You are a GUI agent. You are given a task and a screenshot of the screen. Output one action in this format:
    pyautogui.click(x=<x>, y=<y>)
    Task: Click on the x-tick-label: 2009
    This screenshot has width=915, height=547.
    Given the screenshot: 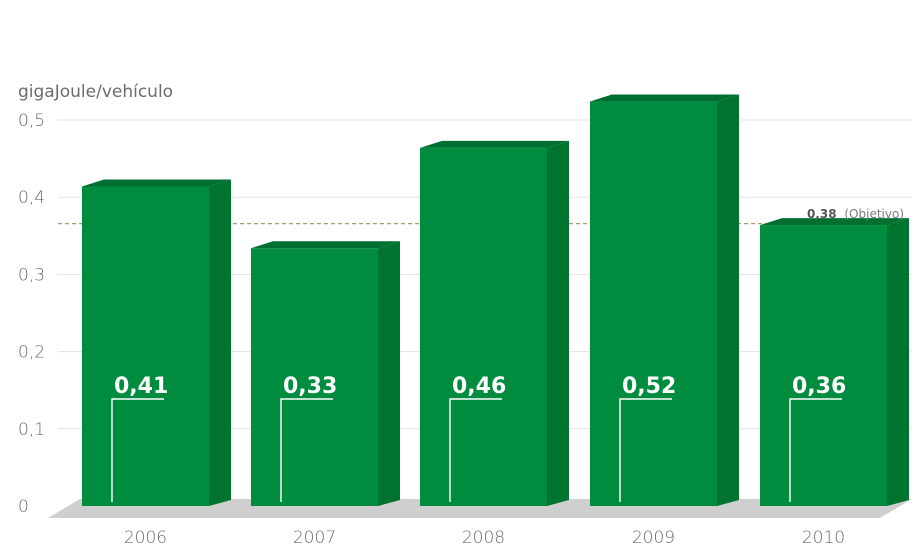 What is the action you would take?
    pyautogui.click(x=653, y=537)
    